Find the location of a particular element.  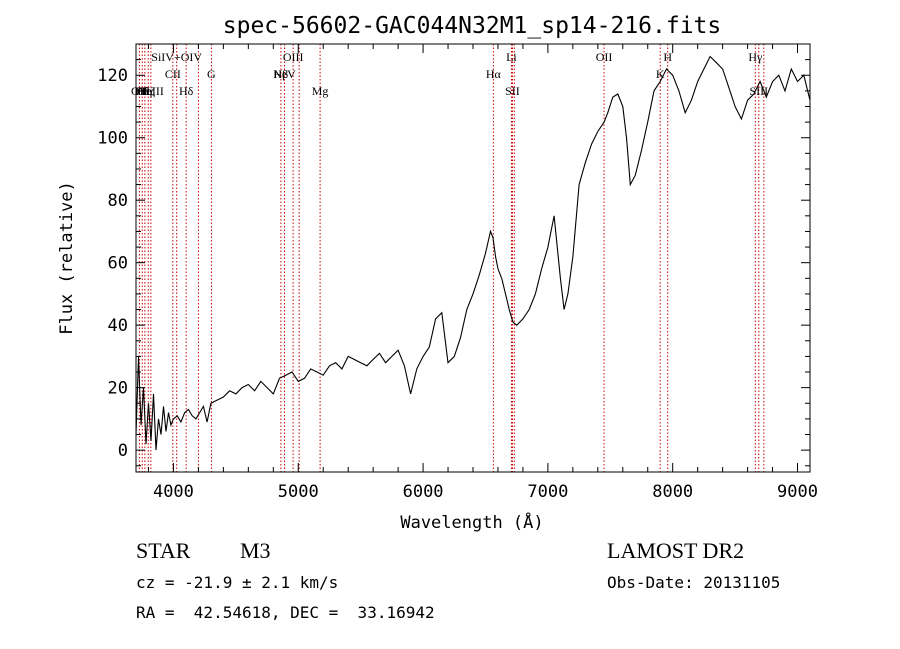

x-tick-label: 8000 is located at coordinates (672, 492).